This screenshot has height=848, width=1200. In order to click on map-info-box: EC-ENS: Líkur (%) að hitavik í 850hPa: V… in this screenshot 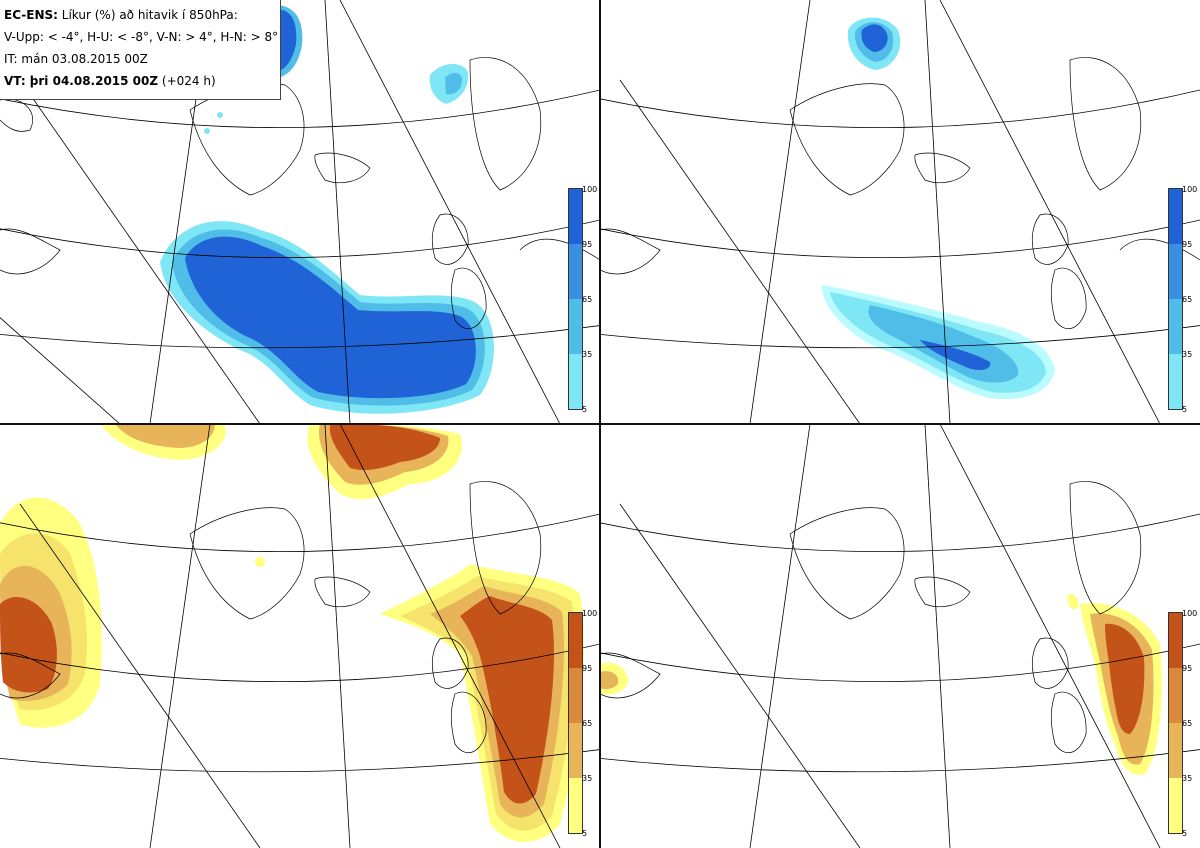, I will do `click(140, 50)`.